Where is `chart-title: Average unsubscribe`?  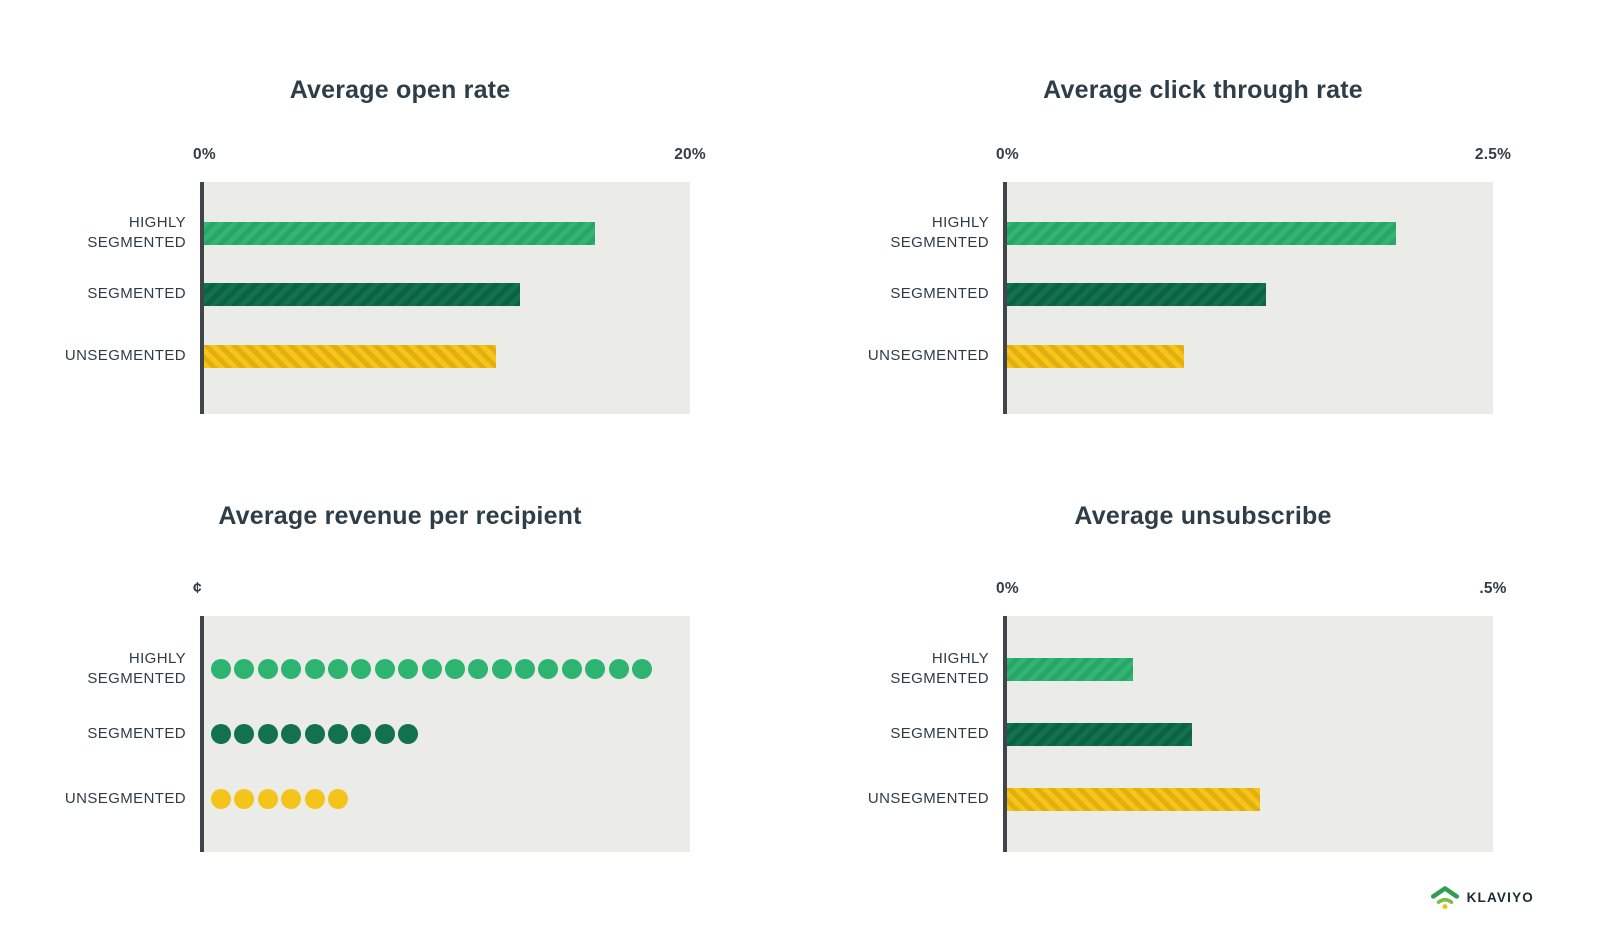 chart-title: Average unsubscribe is located at coordinates (1203, 516).